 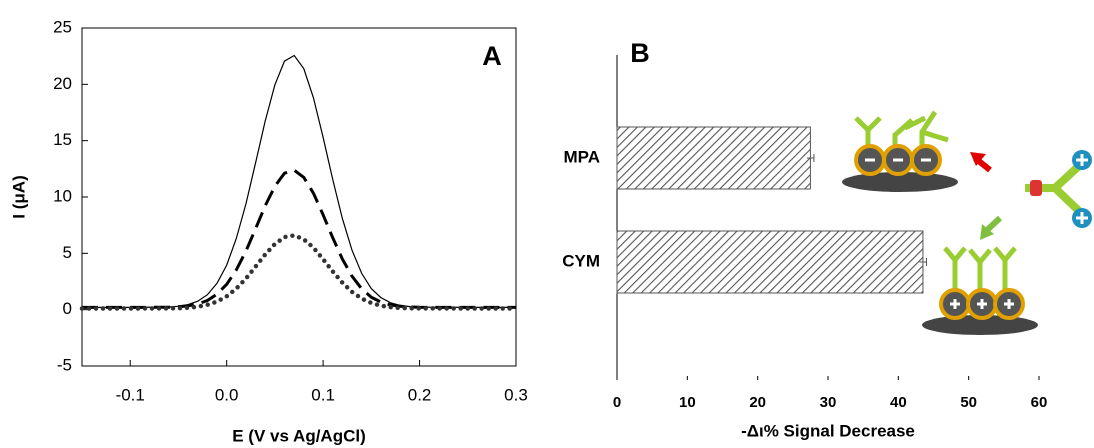 I want to click on y-tick-label: 10, so click(x=62, y=195).